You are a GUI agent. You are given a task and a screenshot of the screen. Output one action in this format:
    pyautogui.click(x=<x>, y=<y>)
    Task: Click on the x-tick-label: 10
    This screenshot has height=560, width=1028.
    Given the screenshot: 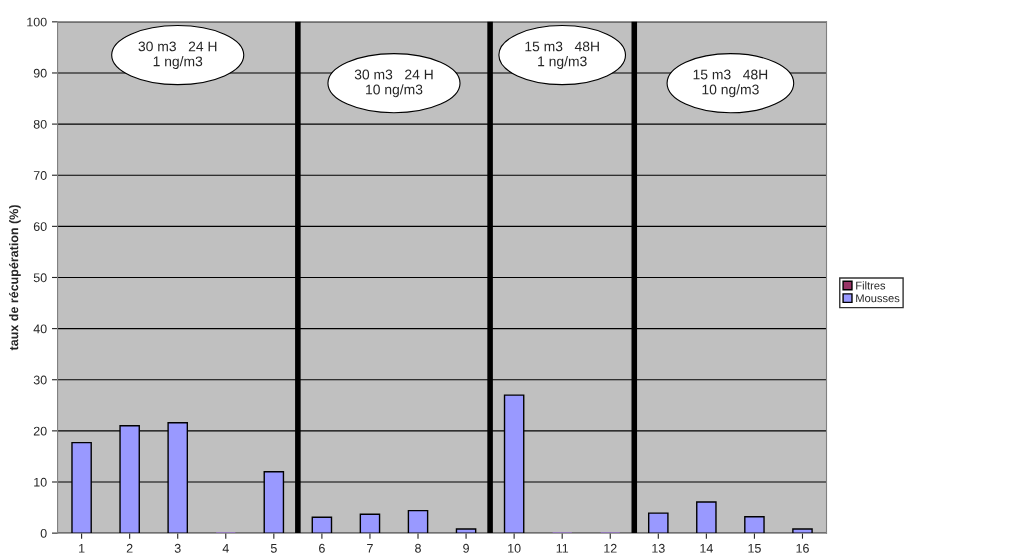 What is the action you would take?
    pyautogui.click(x=514, y=548)
    